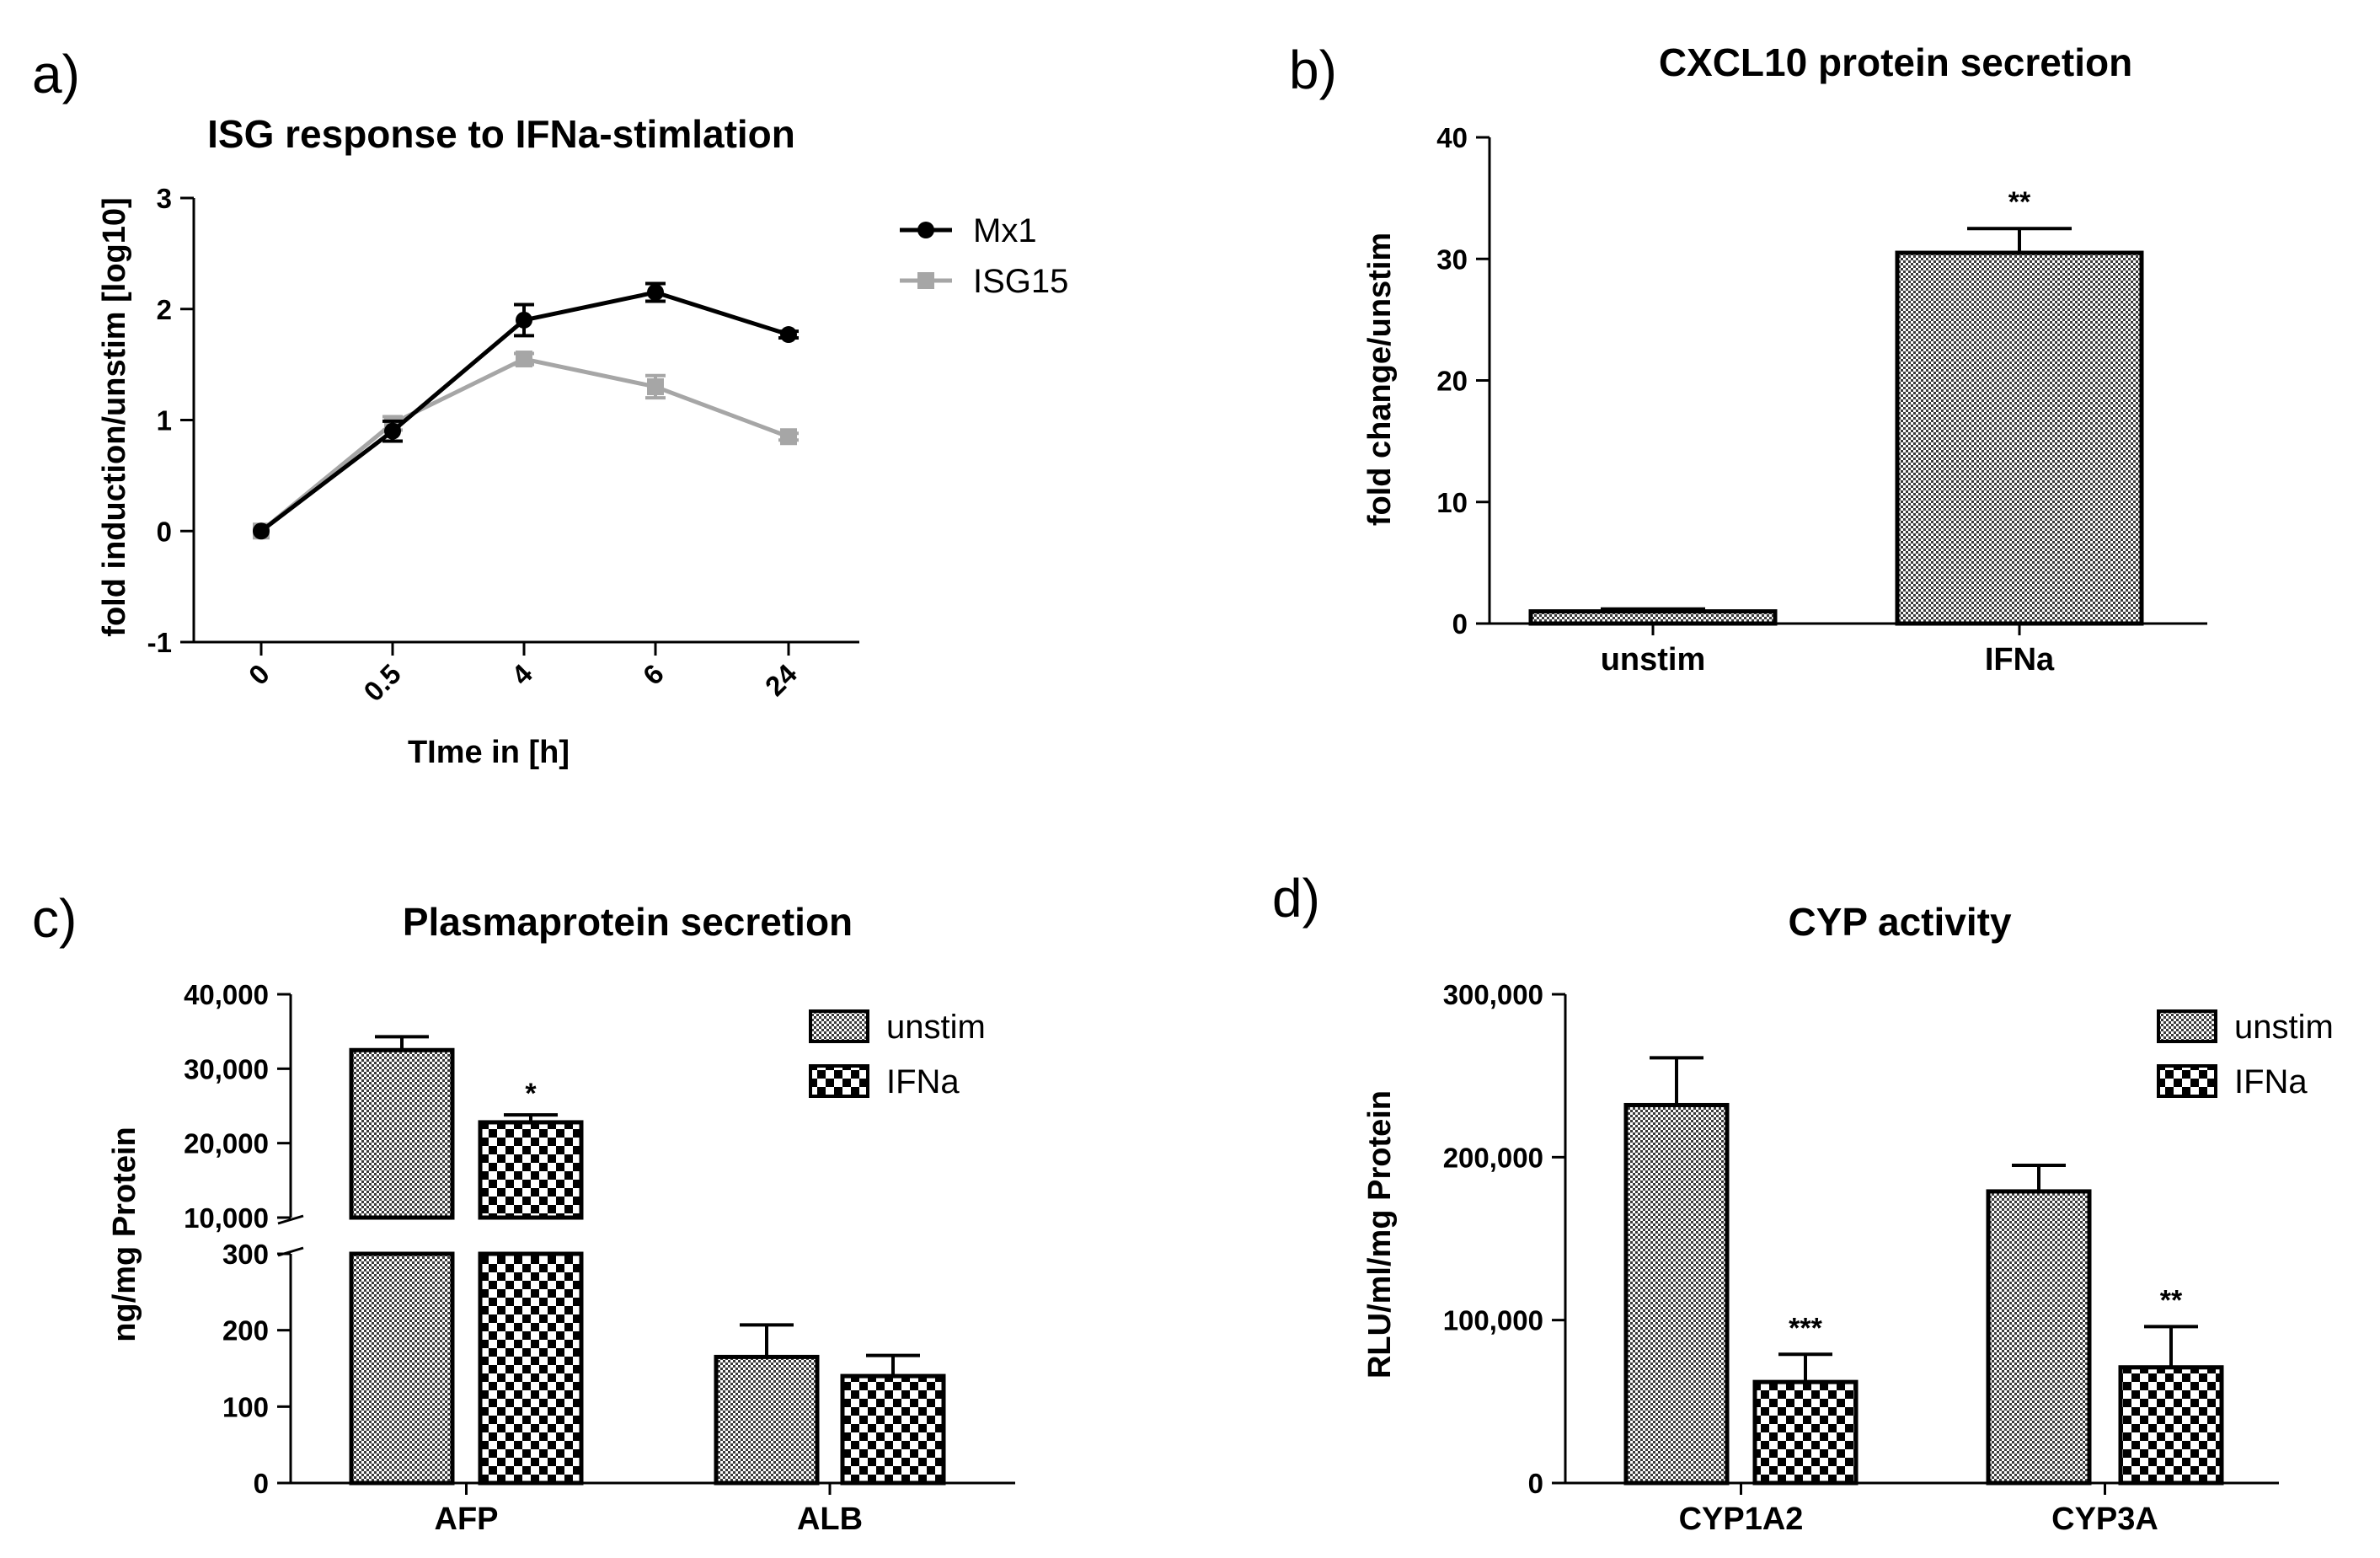  Describe the element at coordinates (226, 995) in the screenshot. I see `panel-c-ytick-label: 40,000` at that location.